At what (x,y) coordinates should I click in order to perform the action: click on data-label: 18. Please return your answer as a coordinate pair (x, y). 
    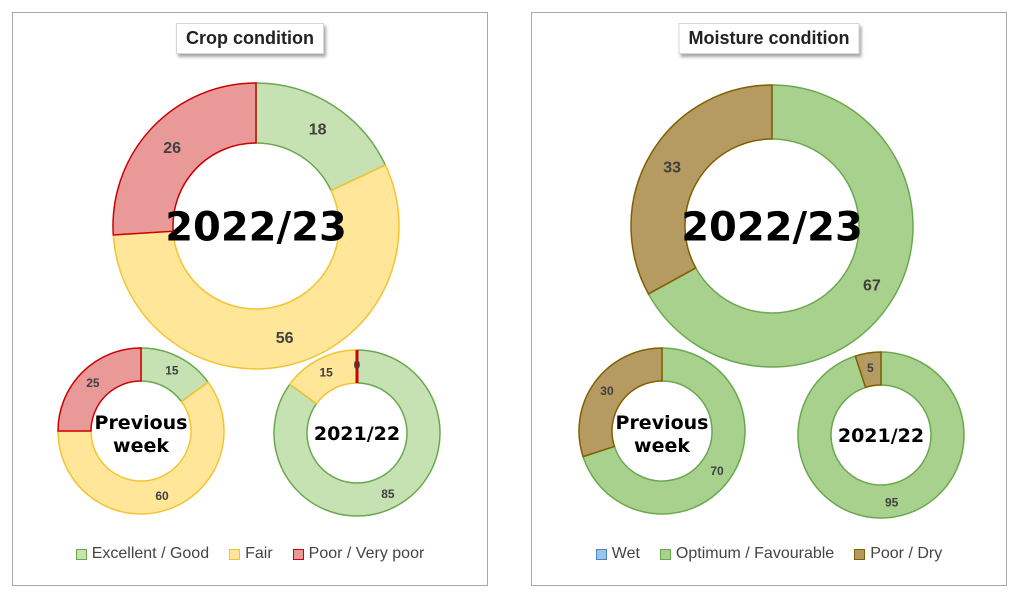
    Looking at the image, I should click on (318, 130).